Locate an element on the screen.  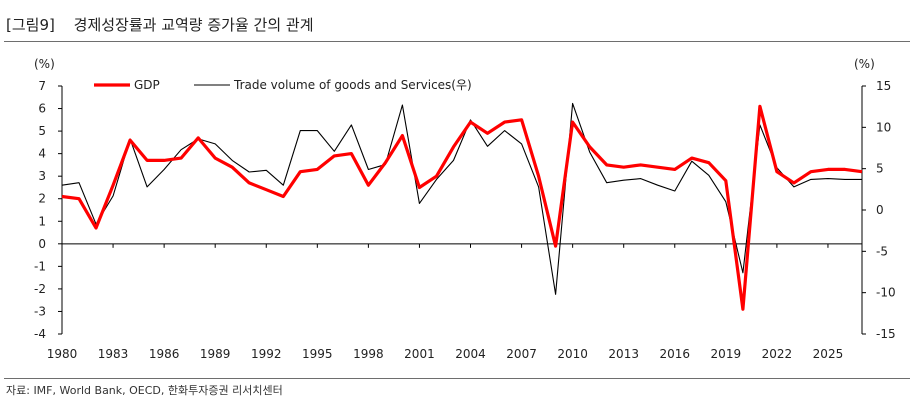
left-tick-label: -4 is located at coordinates (40, 334).